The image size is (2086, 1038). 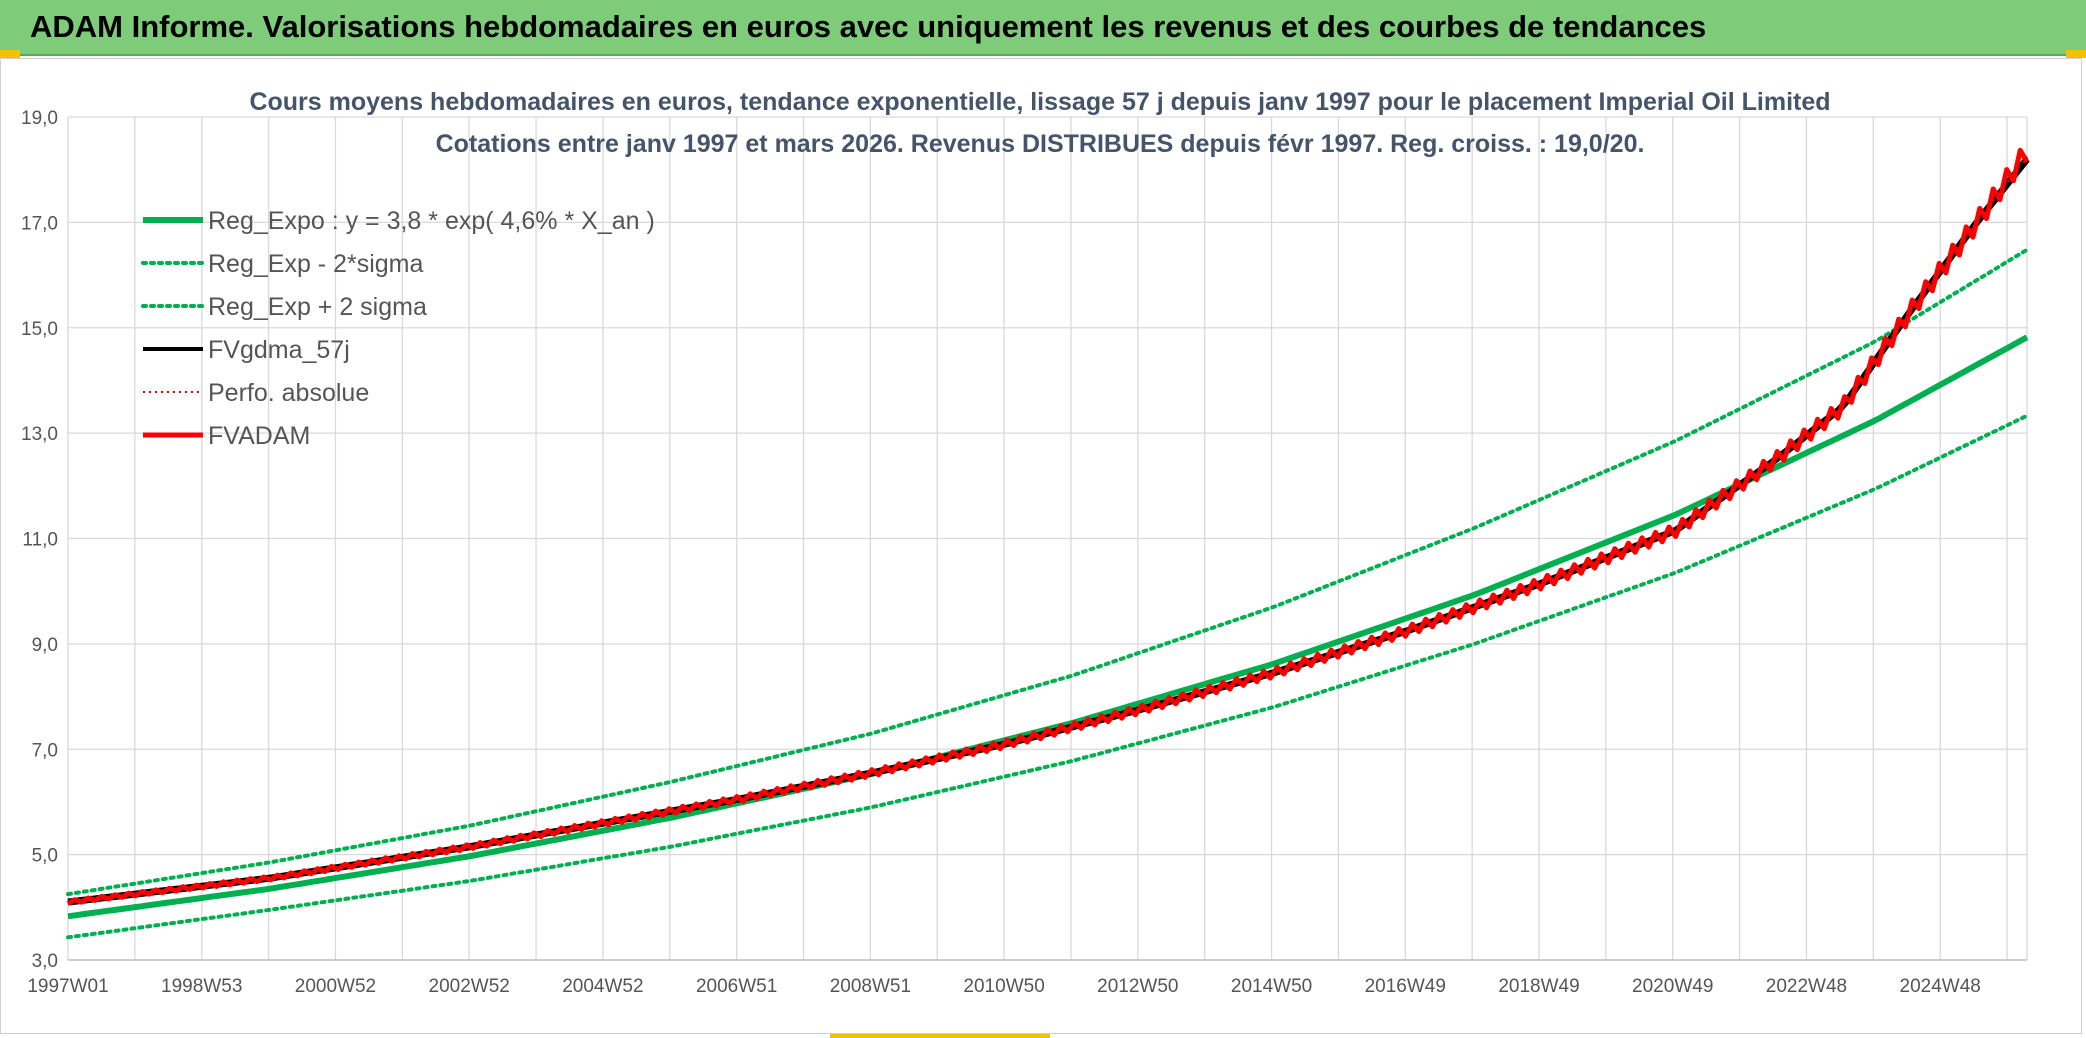 What do you see at coordinates (39, 434) in the screenshot?
I see `y-tick-label: 13,0` at bounding box center [39, 434].